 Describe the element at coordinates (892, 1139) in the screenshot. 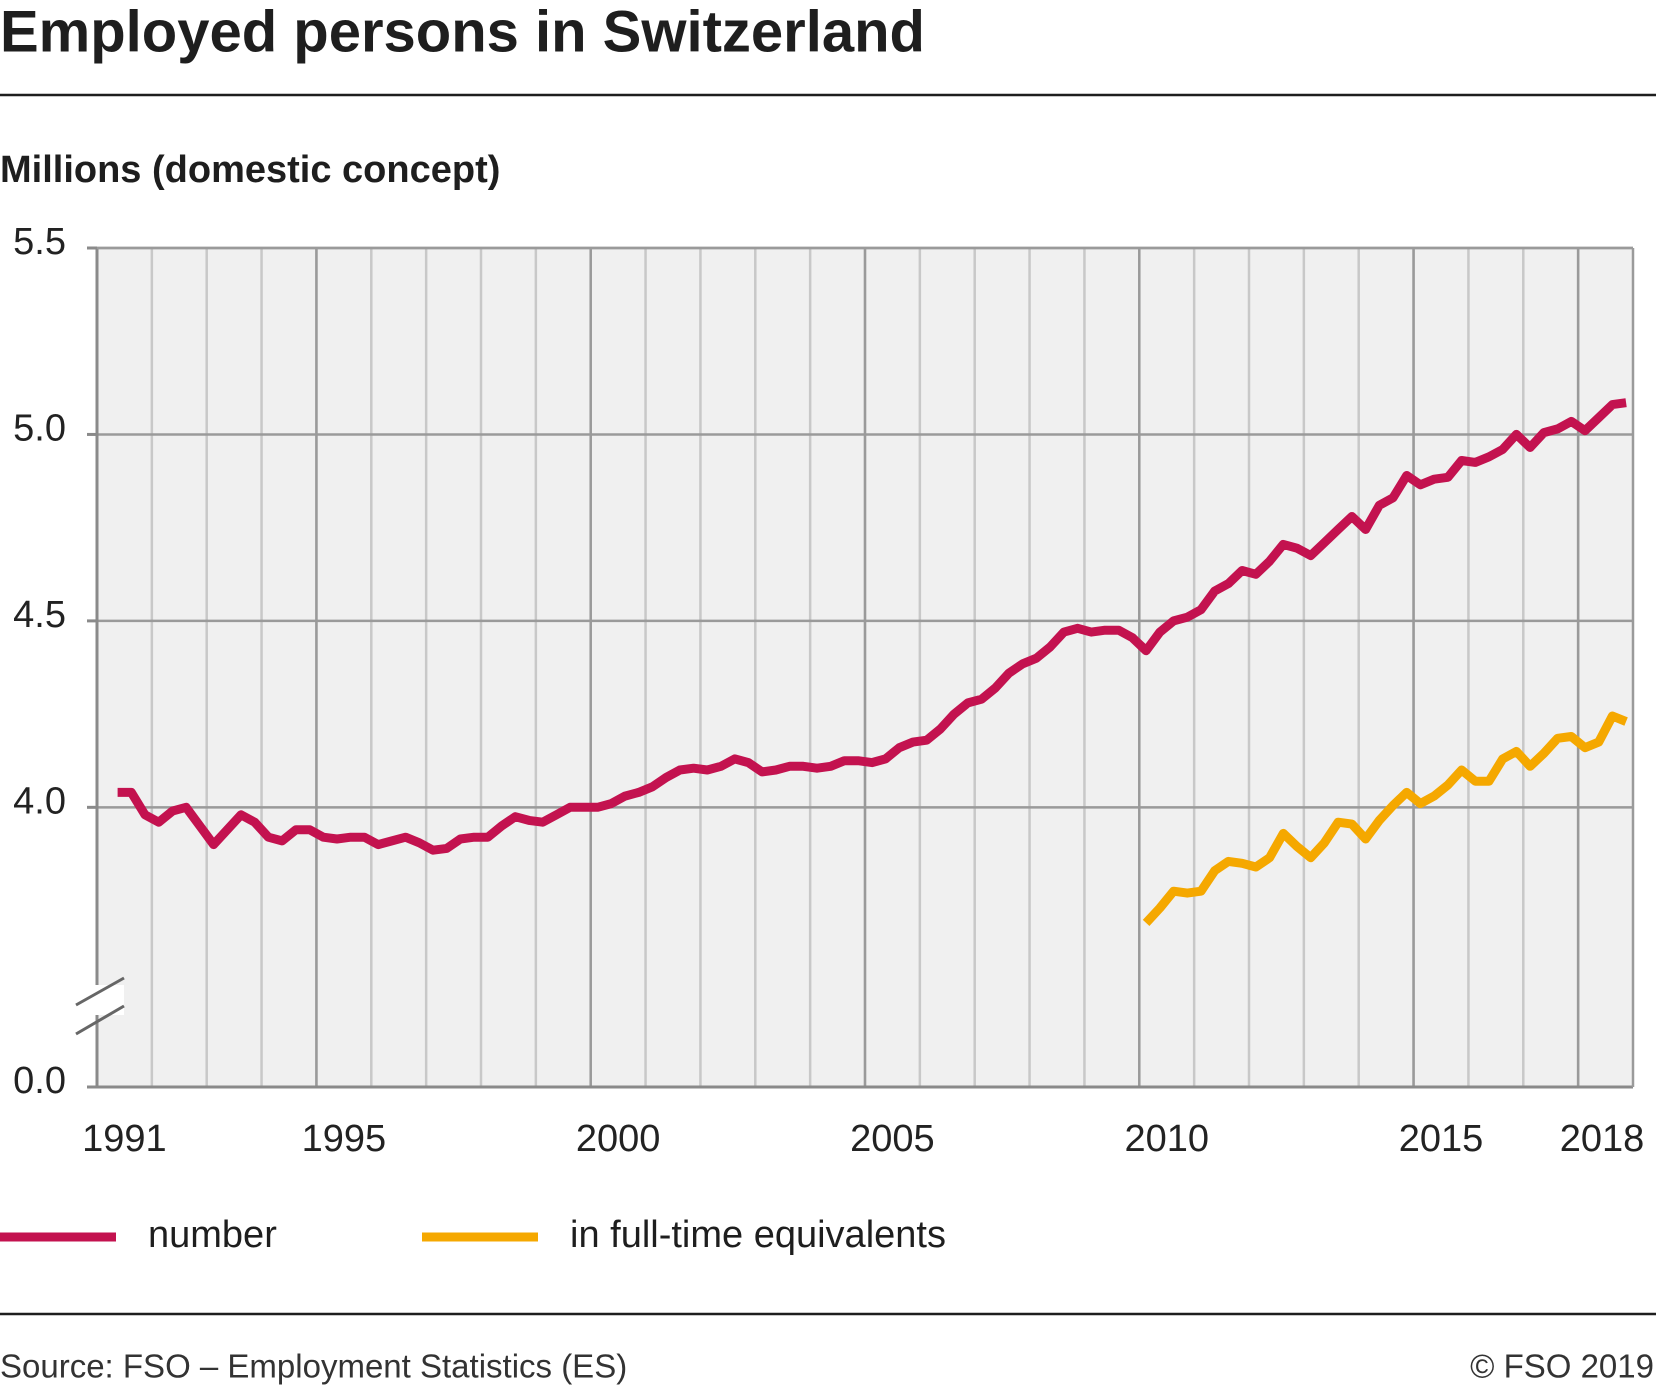

I see `x-tick-label: 2005` at that location.